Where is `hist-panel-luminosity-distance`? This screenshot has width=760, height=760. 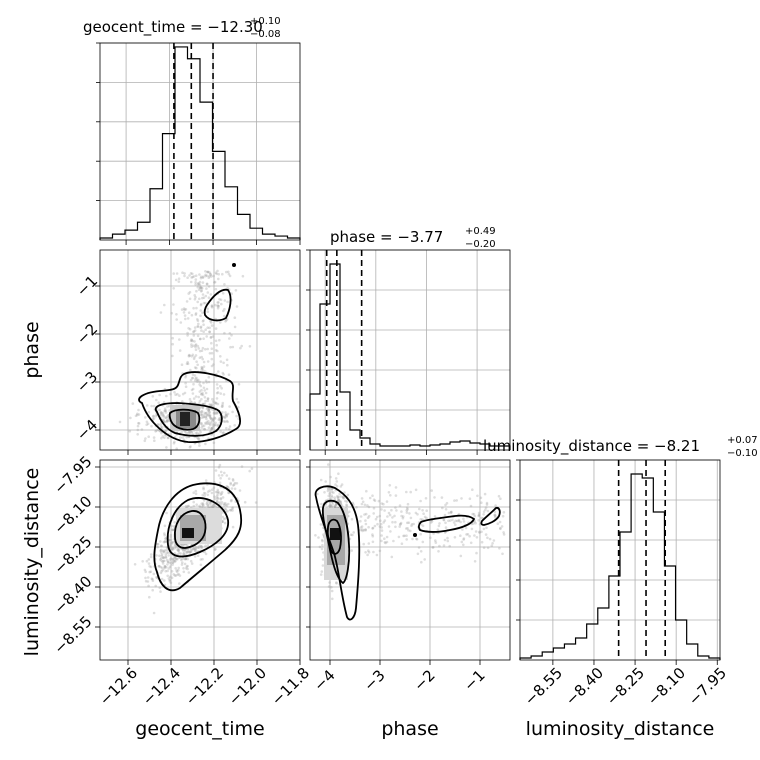 hist-panel-luminosity-distance is located at coordinates (618, 562).